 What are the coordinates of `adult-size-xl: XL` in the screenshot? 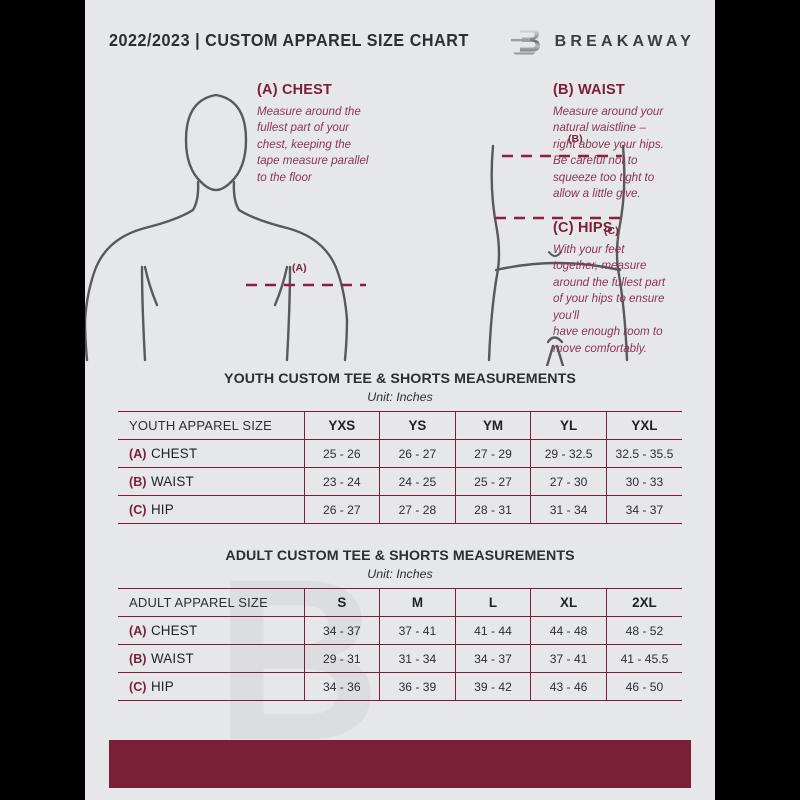 It's located at (568, 602).